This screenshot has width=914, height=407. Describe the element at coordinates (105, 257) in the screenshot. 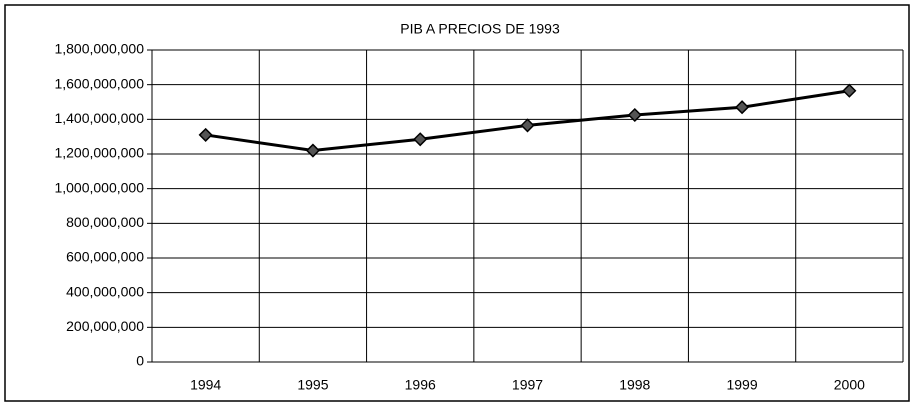

I see `y-tick-label: 600,000,000` at that location.